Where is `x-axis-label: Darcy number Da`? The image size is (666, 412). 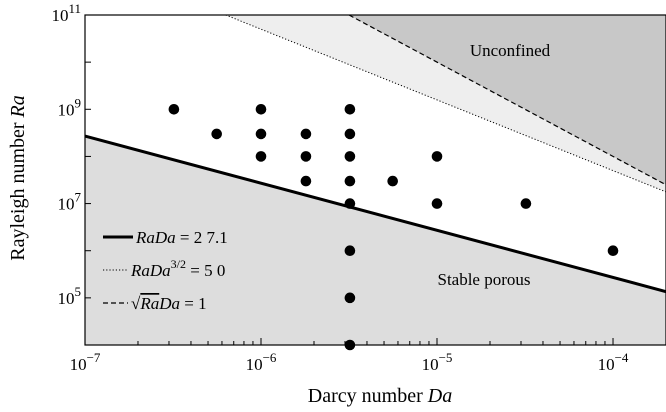 x-axis-label: Darcy number Da is located at coordinates (380, 396).